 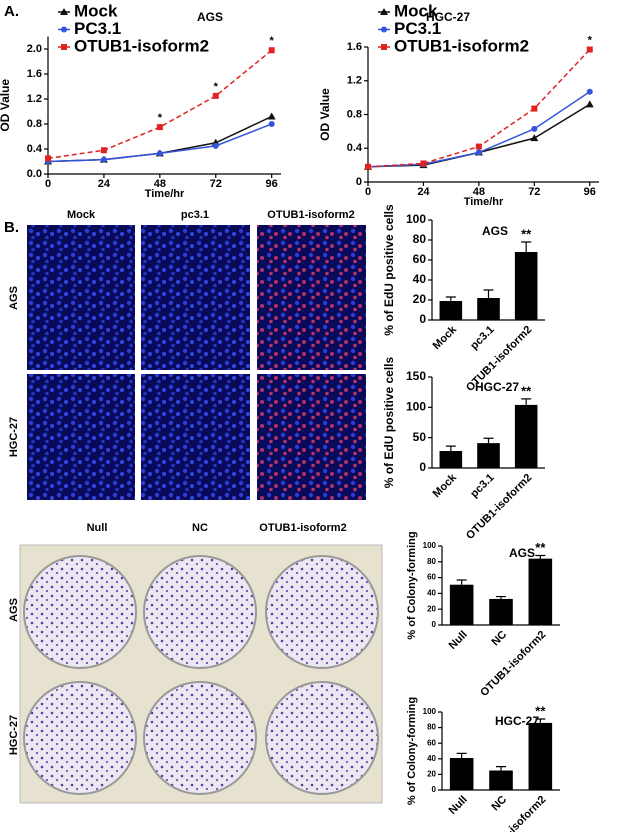 I want to click on x-tick-label: 96, so click(x=590, y=192).